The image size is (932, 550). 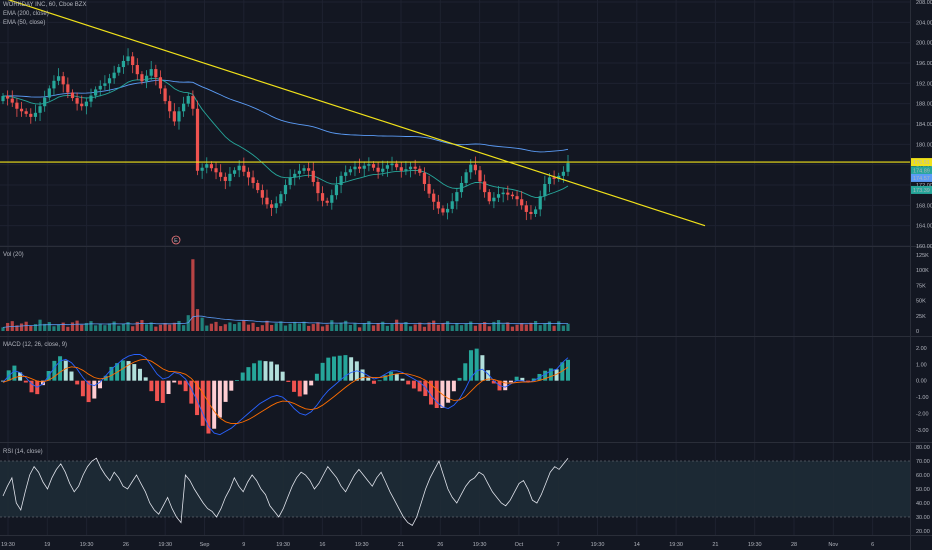 What do you see at coordinates (922, 414) in the screenshot?
I see `macd-tick-label: -2.00` at bounding box center [922, 414].